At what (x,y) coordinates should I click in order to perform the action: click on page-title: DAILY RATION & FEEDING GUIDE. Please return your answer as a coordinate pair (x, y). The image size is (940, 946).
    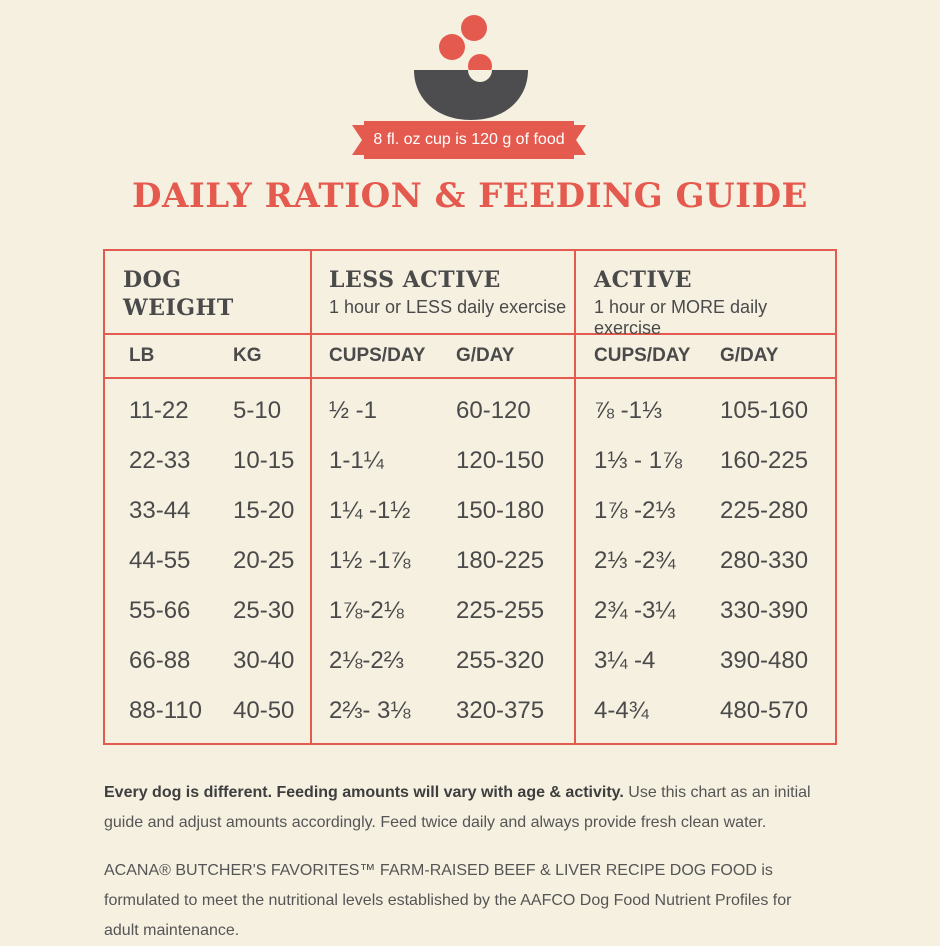
    Looking at the image, I should click on (470, 196).